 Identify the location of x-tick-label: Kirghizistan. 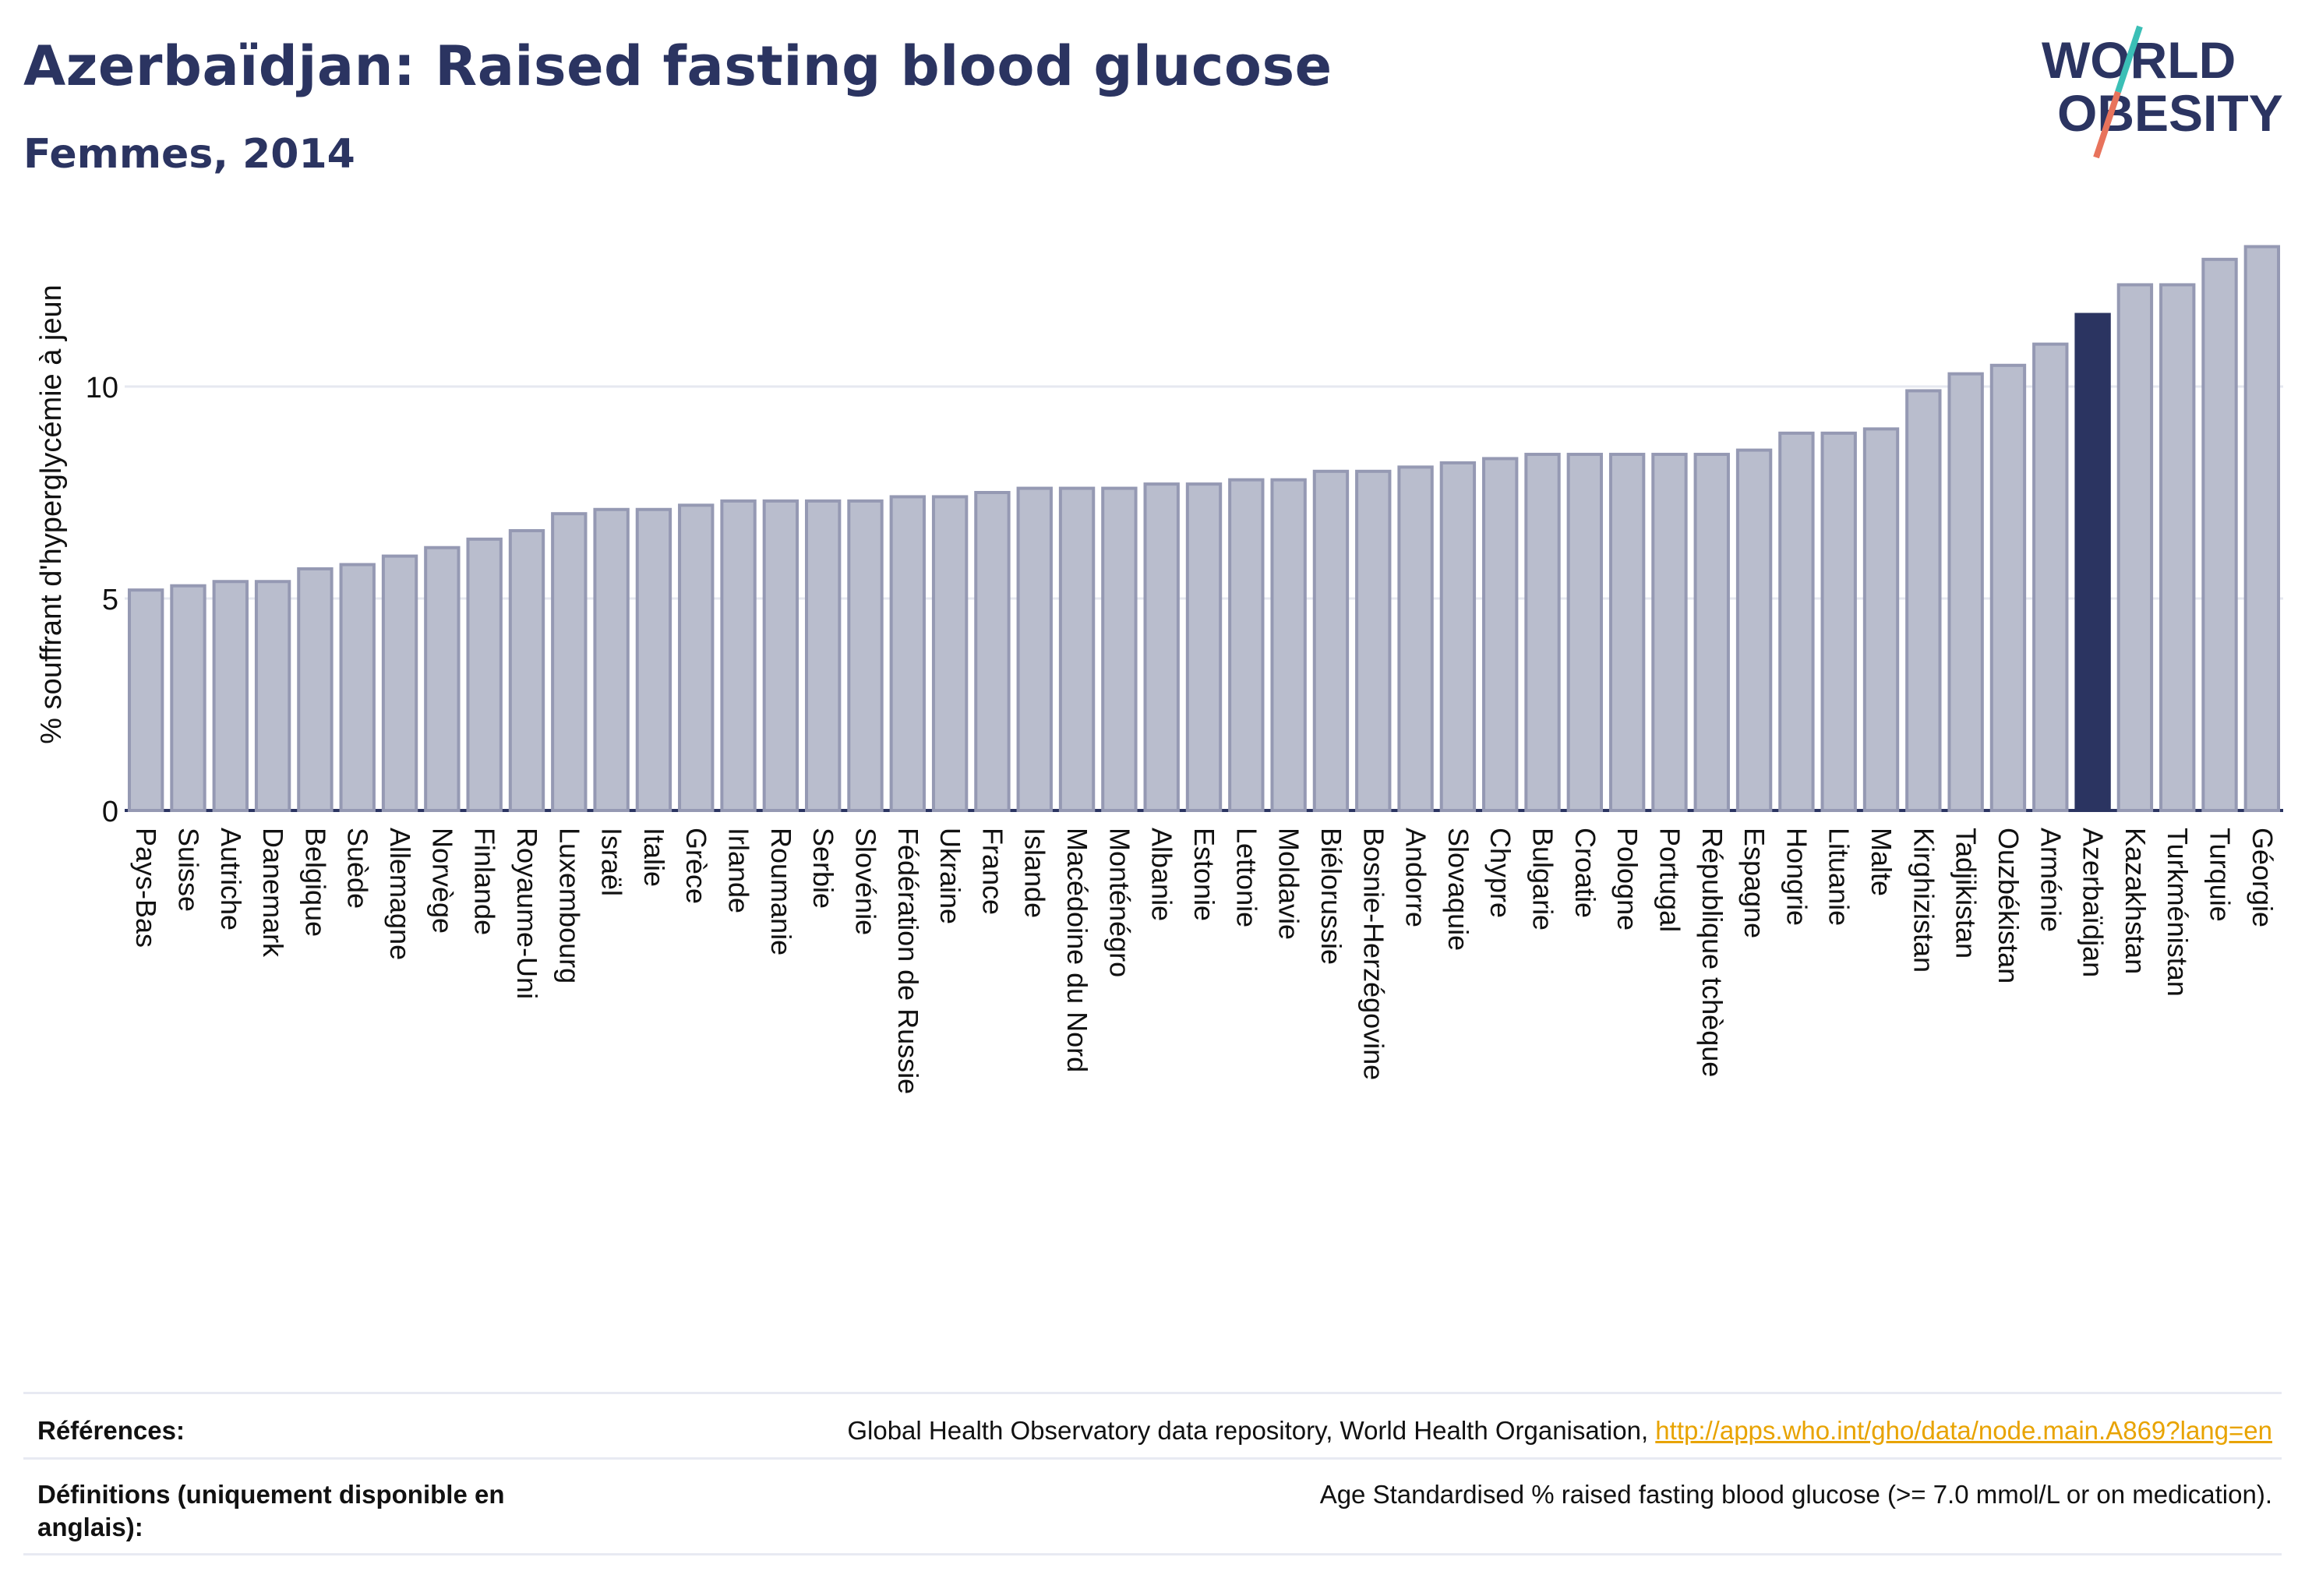
(1924, 900).